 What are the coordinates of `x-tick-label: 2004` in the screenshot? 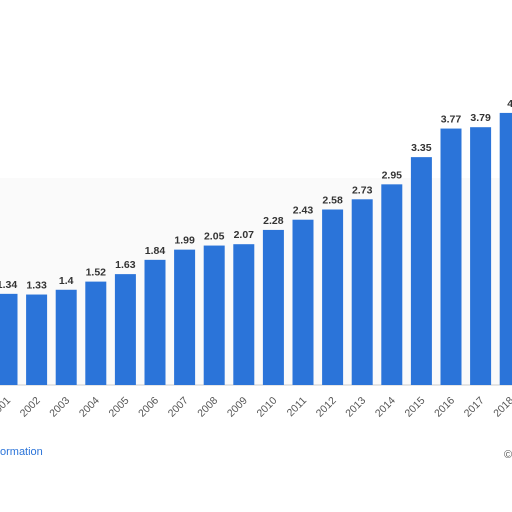 It's located at (89, 407).